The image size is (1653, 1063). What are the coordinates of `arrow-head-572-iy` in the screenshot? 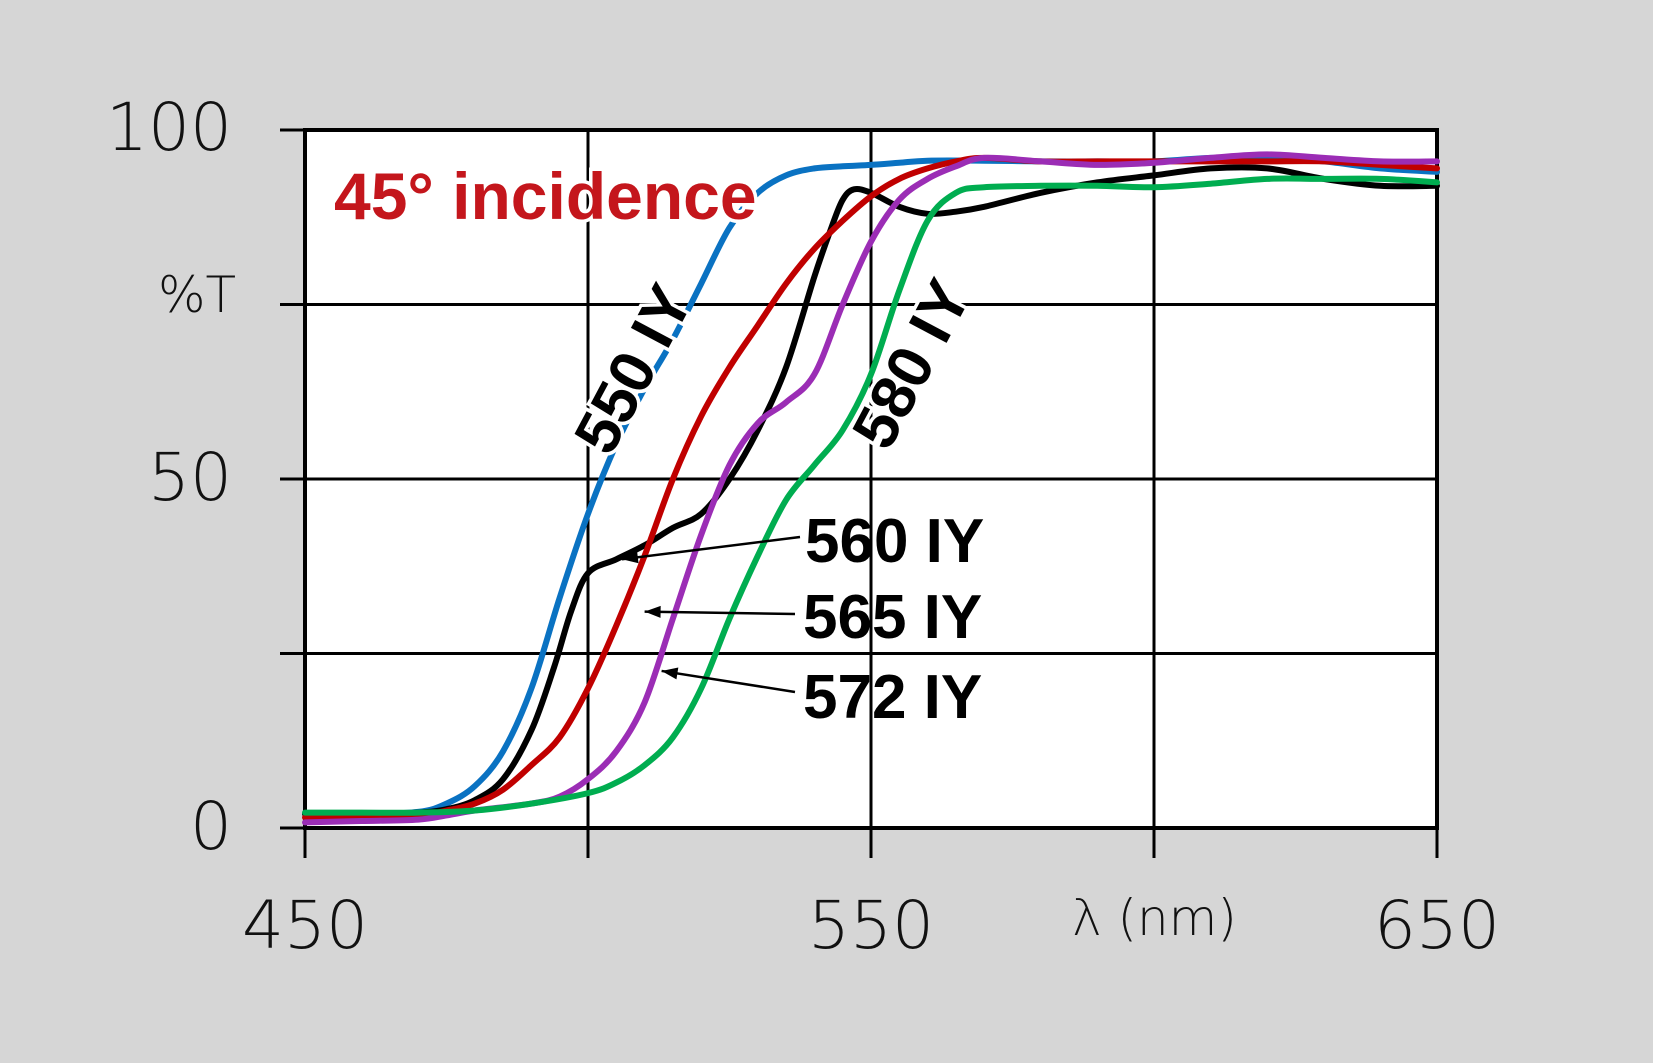 It's located at (670, 673).